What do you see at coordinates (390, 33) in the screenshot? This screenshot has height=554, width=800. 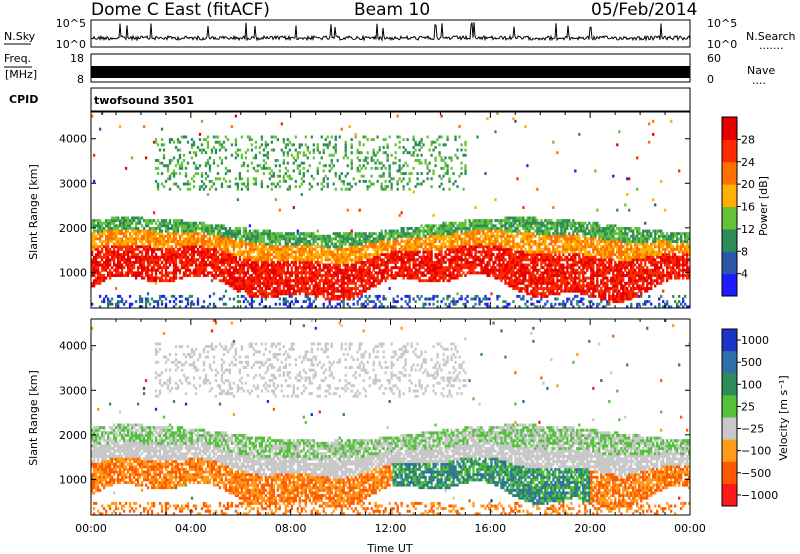 I see `noise-panel` at bounding box center [390, 33].